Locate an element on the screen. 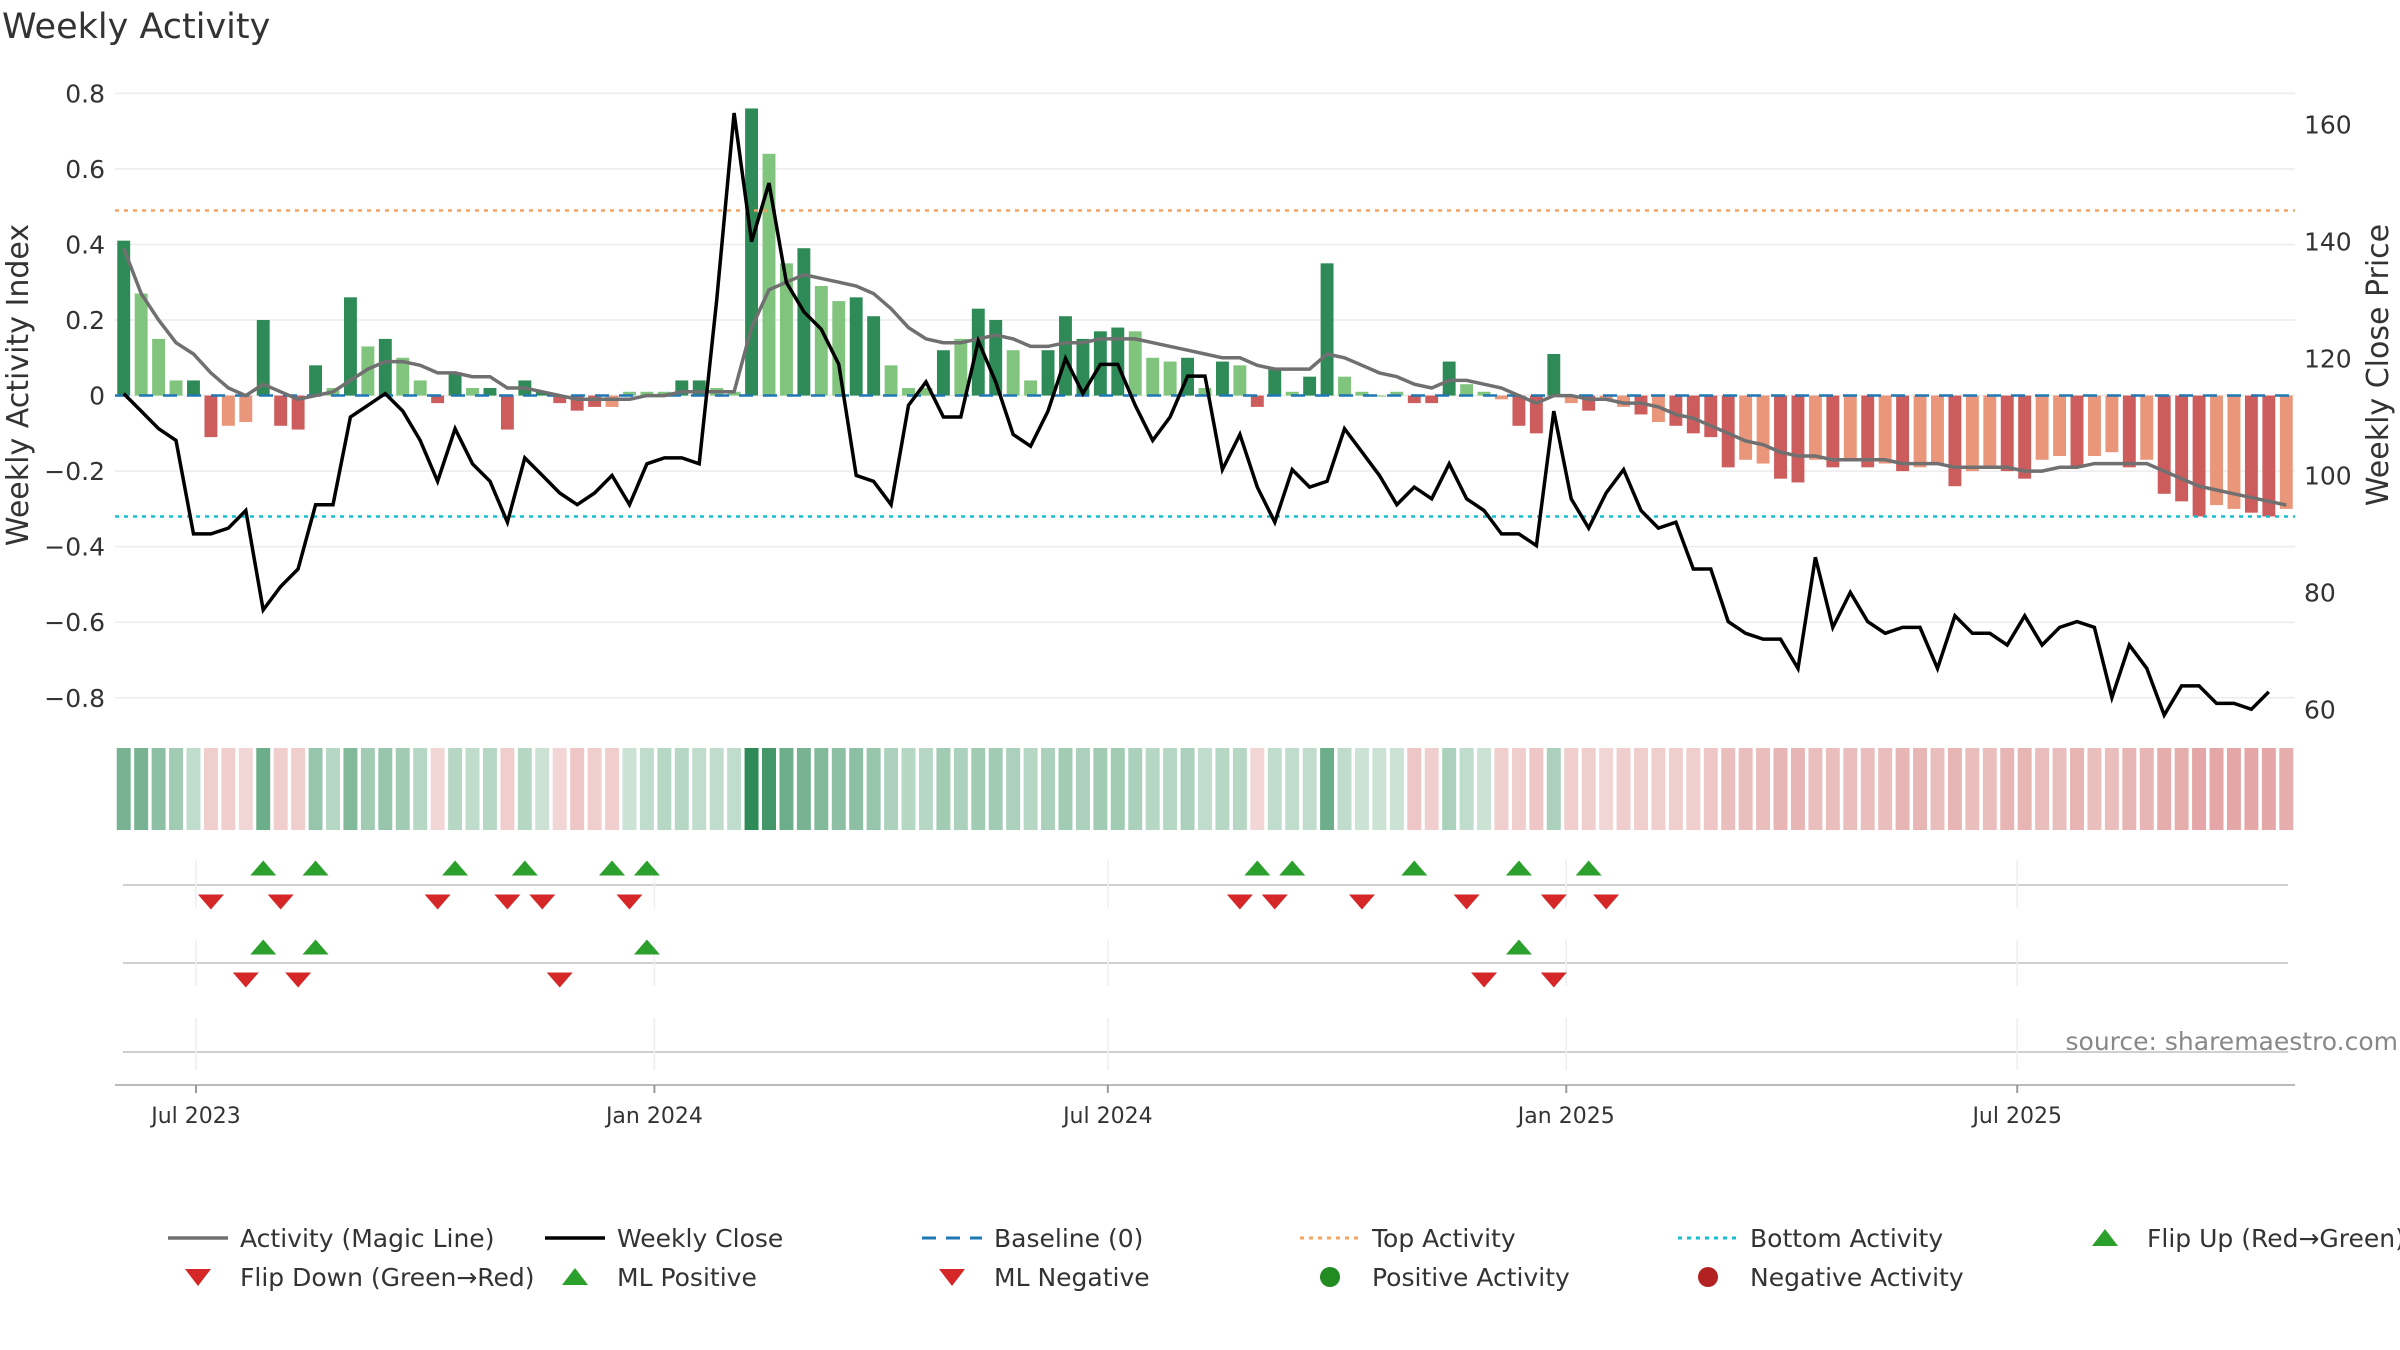  legend-item: Positive Activity is located at coordinates (1445, 1277).